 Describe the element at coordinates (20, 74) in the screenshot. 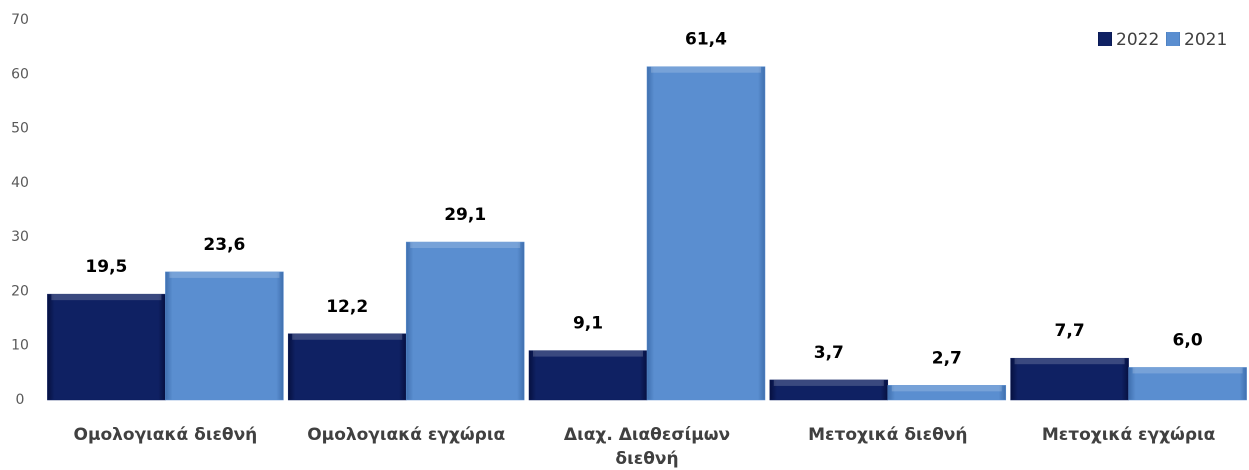

I see `y-tick-label: 60` at that location.